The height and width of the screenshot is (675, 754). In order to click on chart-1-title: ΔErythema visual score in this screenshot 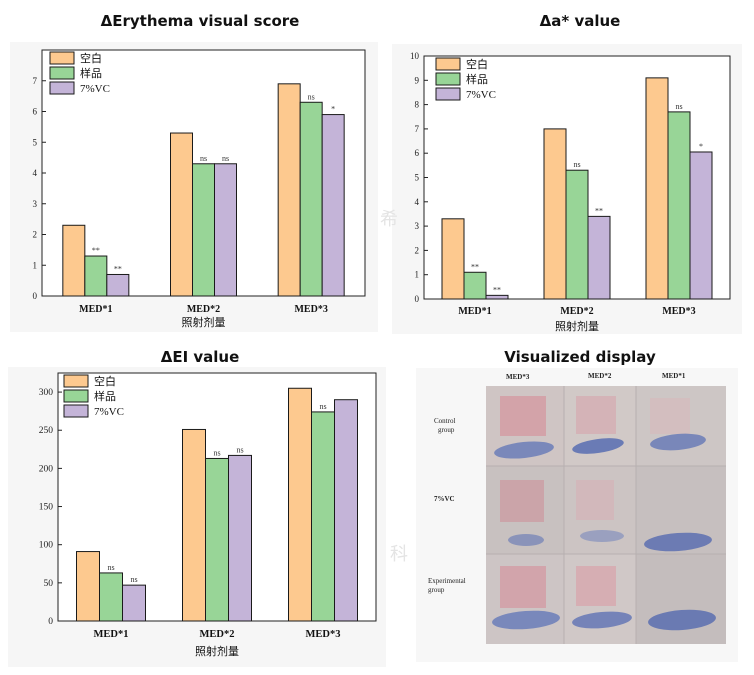, I will do `click(200, 21)`.